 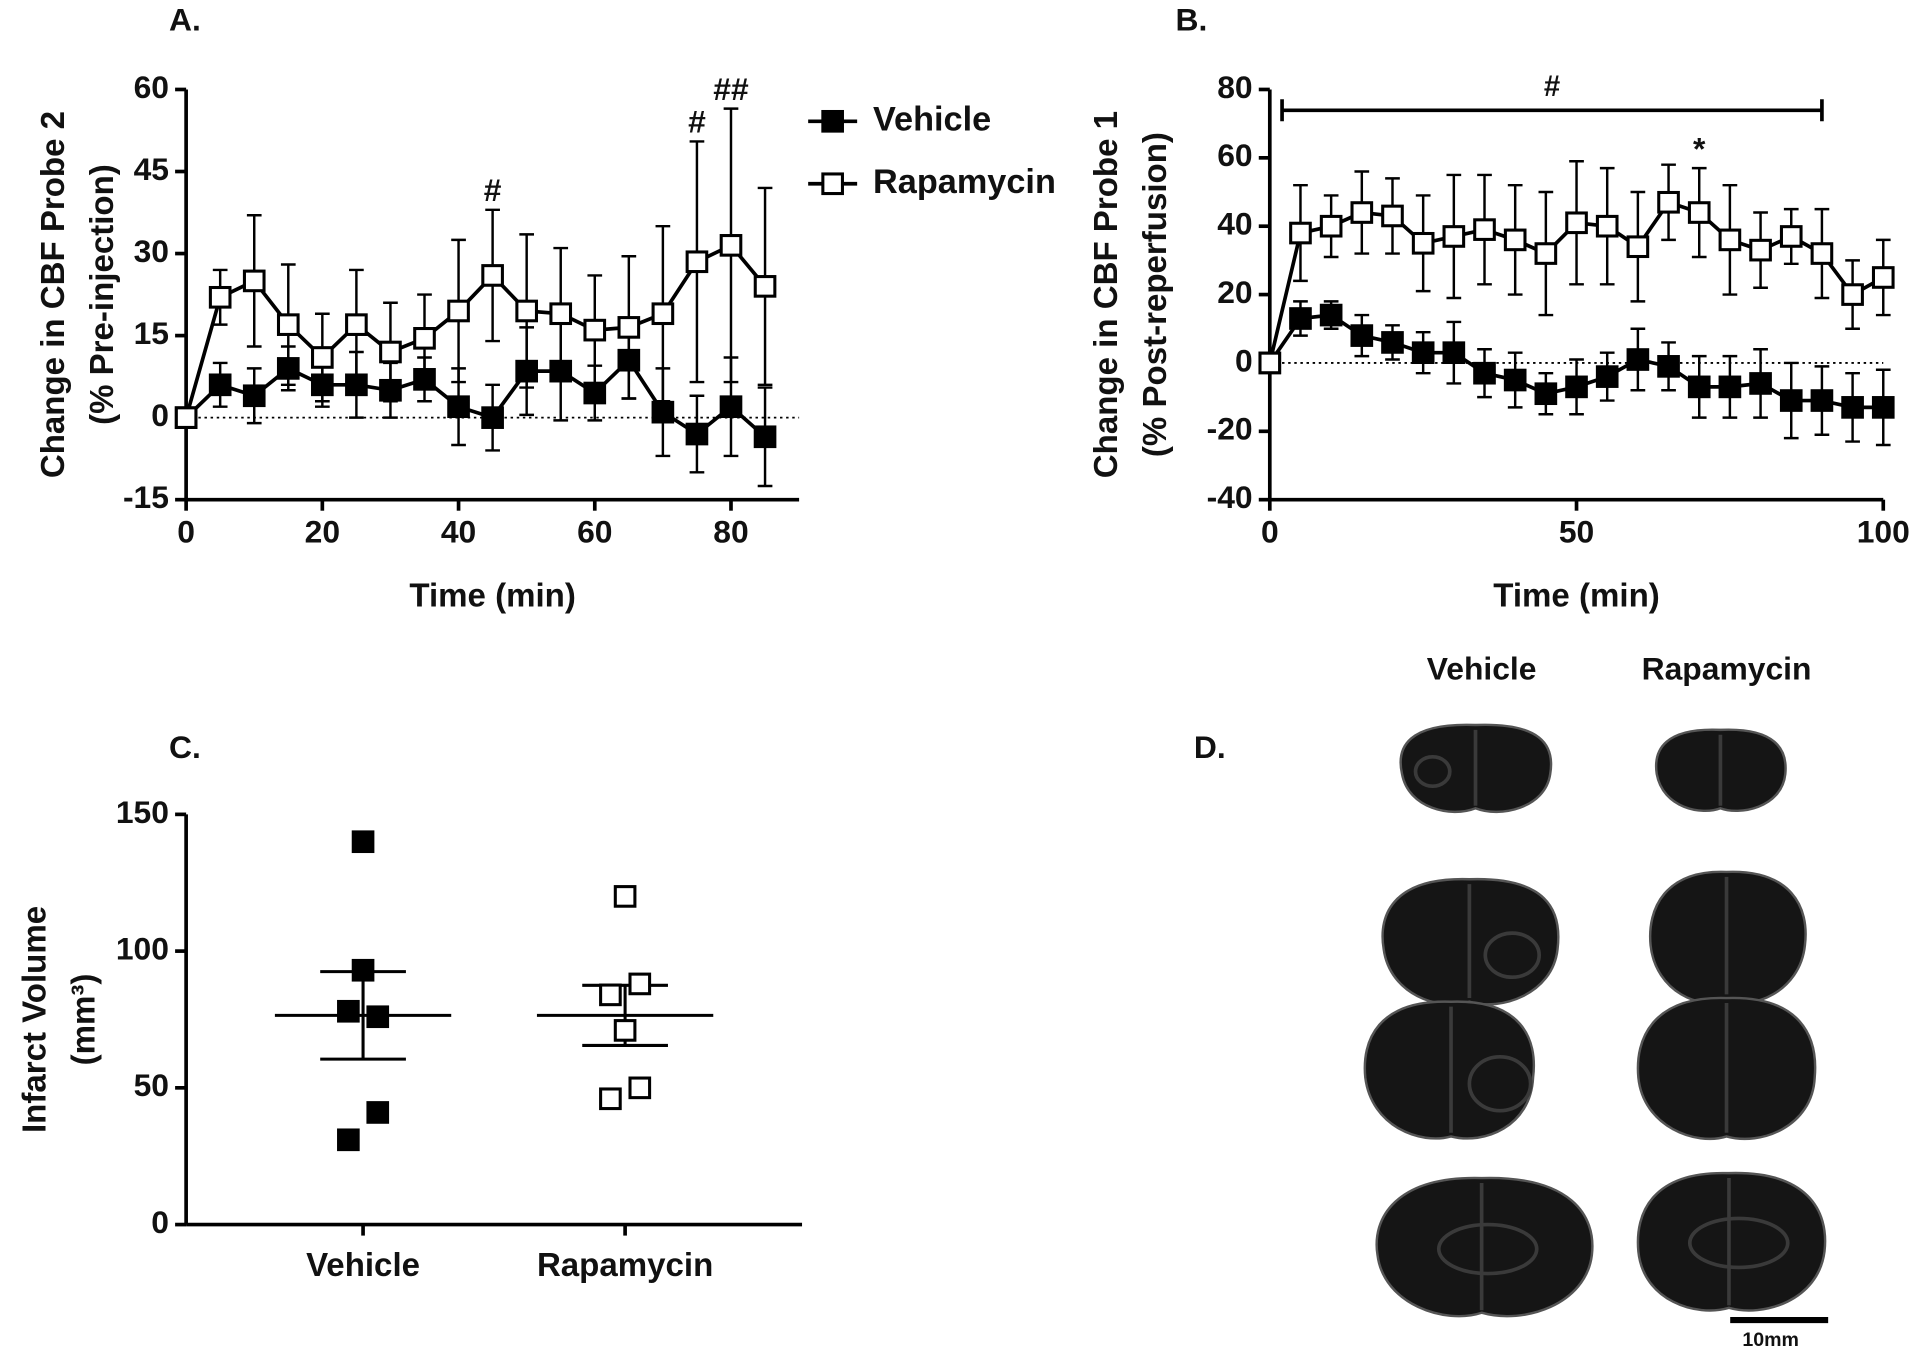 I want to click on y-tick-label: 15, so click(x=151, y=333).